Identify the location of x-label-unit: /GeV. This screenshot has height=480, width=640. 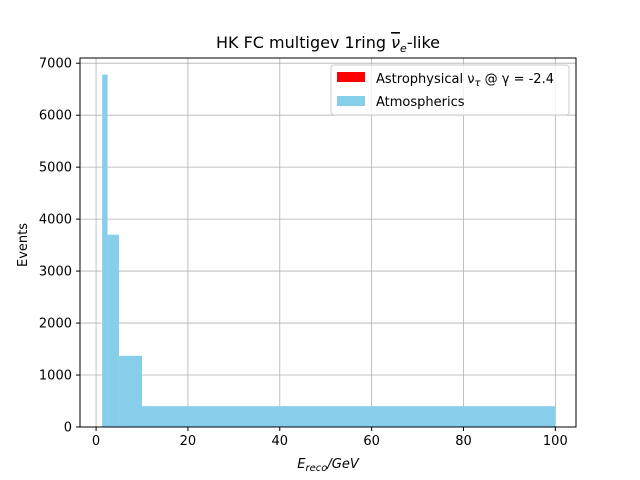
(342, 464).